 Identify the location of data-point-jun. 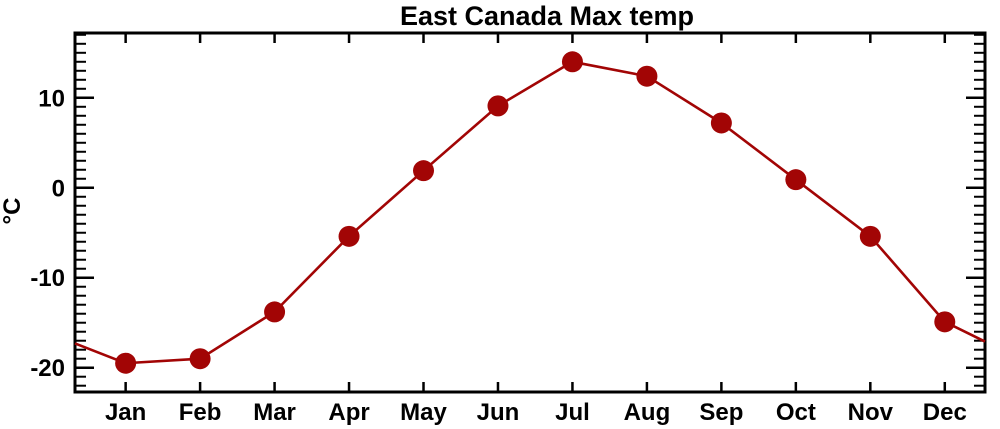
(498, 106).